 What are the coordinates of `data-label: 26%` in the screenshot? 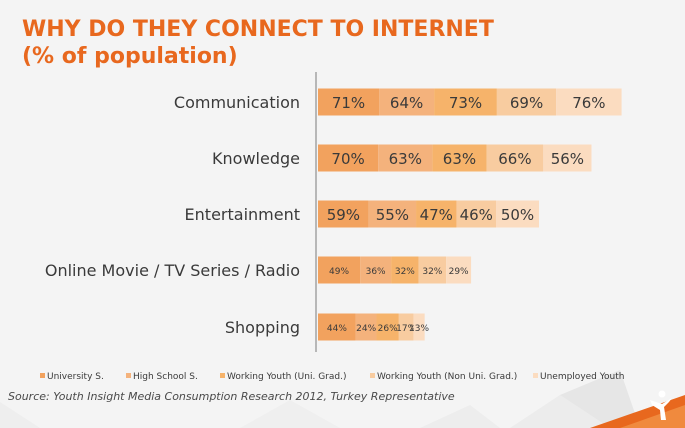 It's located at (388, 329).